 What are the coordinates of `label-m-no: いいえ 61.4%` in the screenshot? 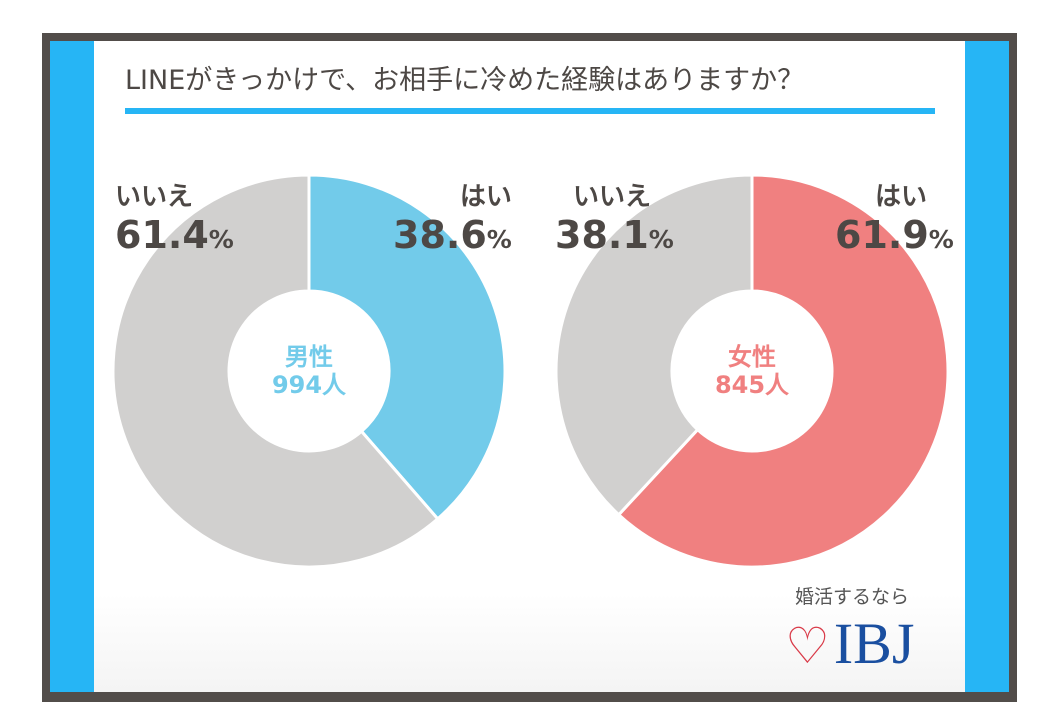 It's located at (174, 219).